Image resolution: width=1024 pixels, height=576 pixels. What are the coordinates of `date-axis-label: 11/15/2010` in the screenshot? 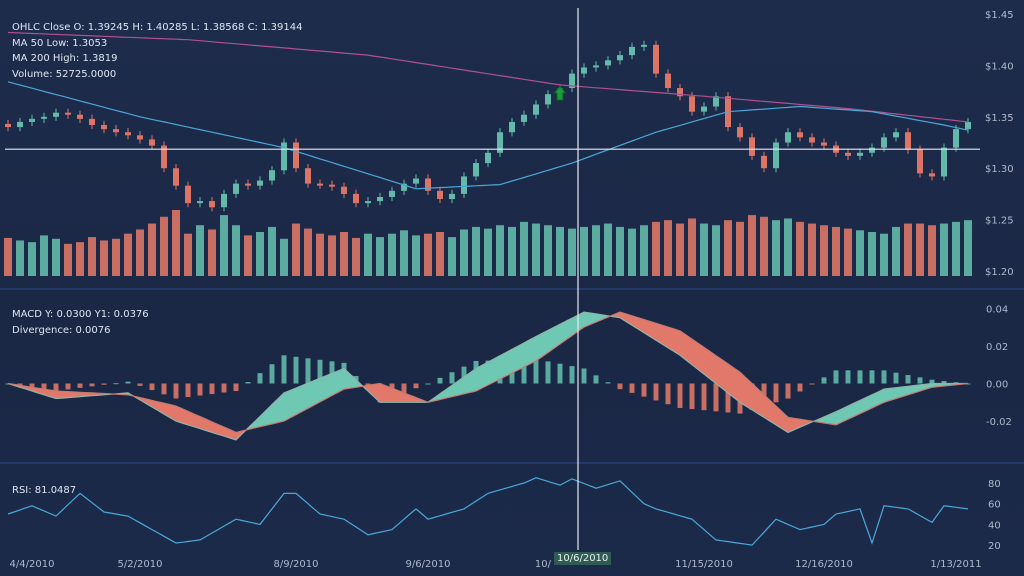 It's located at (704, 564).